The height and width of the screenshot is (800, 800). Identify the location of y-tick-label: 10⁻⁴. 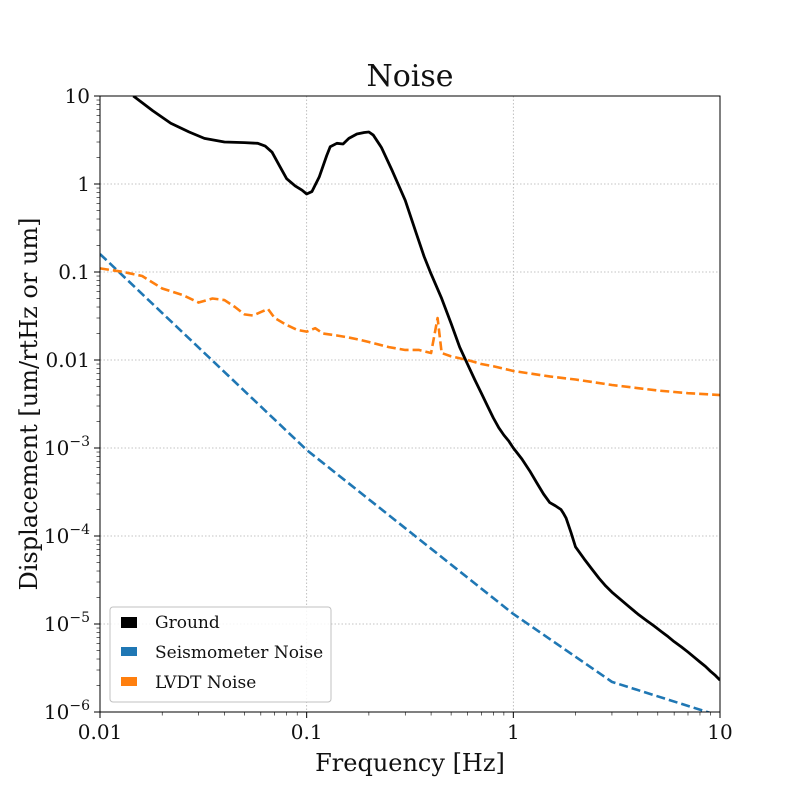
(67, 535).